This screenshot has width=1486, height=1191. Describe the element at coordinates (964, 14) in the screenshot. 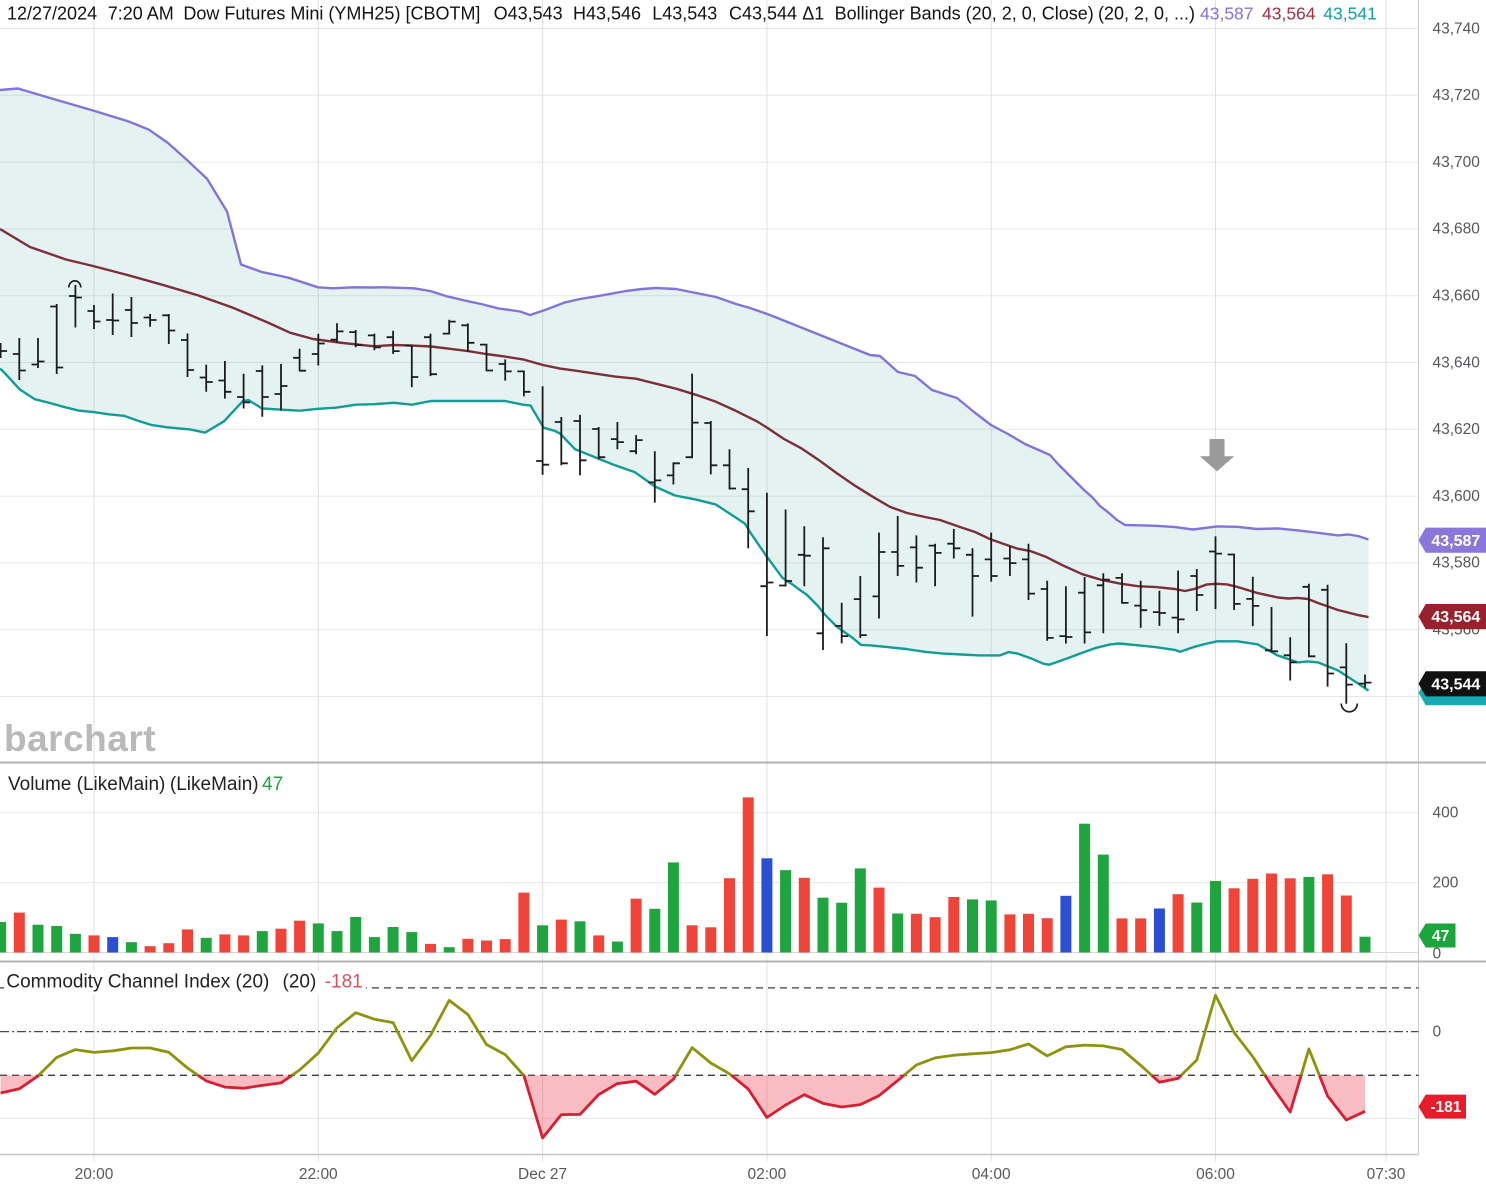

I see `svg-text:Bollinger Bands (20, 2, 0, Clo: Bollinger Bands (20, 2, 0, Close)` at that location.